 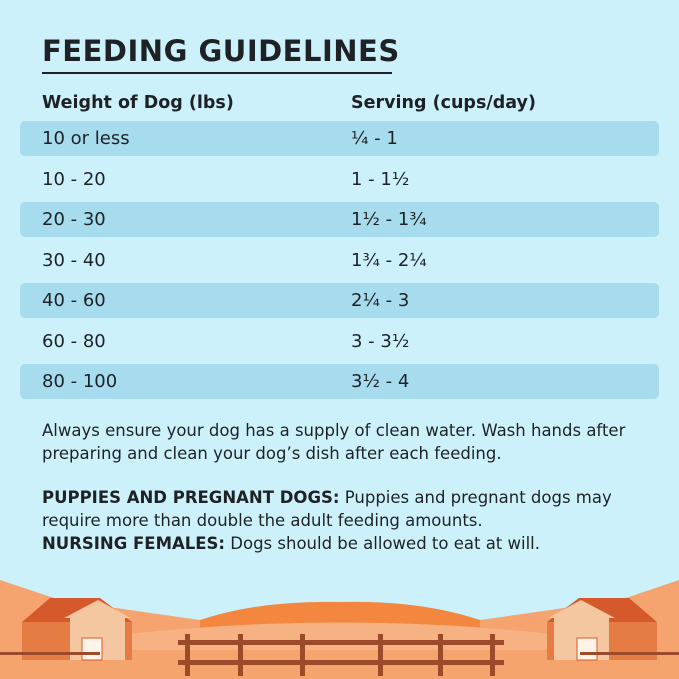 I want to click on nursing-text: Dogs should be allowed to eat at will., so click(x=383, y=543).